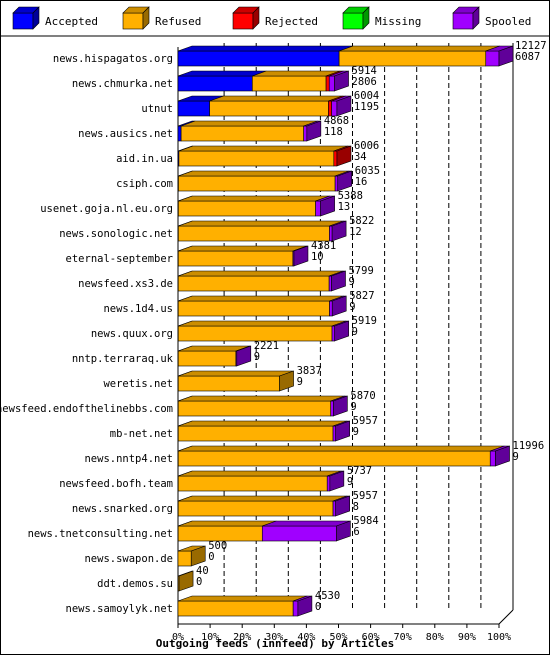 The image size is (550, 659). What do you see at coordinates (185, 581) in the screenshot?
I see `bar-ddt.demos.su` at bounding box center [185, 581].